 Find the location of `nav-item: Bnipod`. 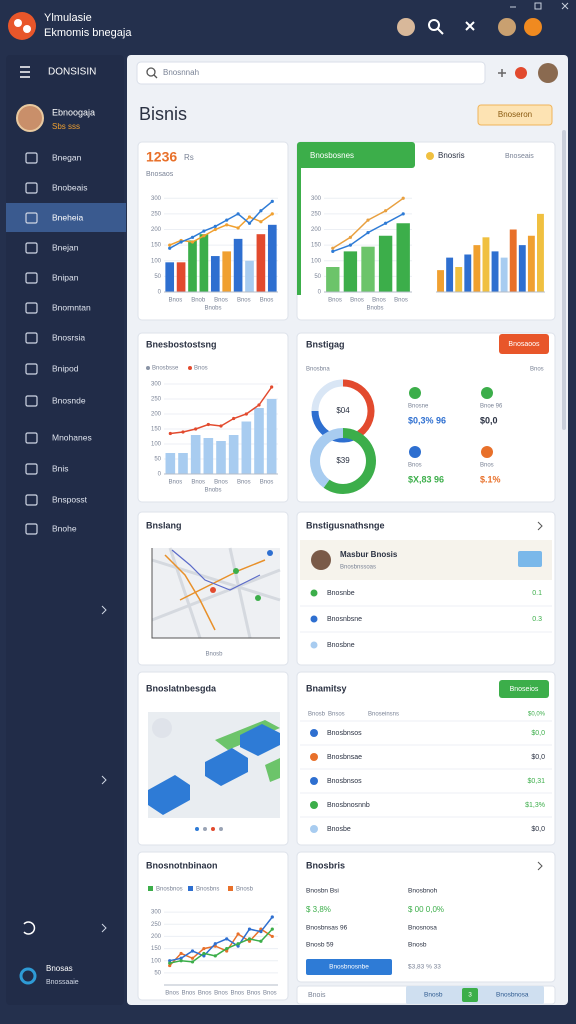

nav-item: Bnipod is located at coordinates (65, 368).